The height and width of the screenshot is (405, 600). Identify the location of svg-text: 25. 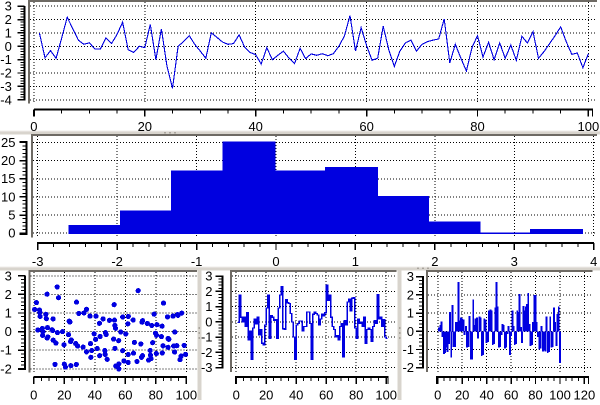
(8, 142).